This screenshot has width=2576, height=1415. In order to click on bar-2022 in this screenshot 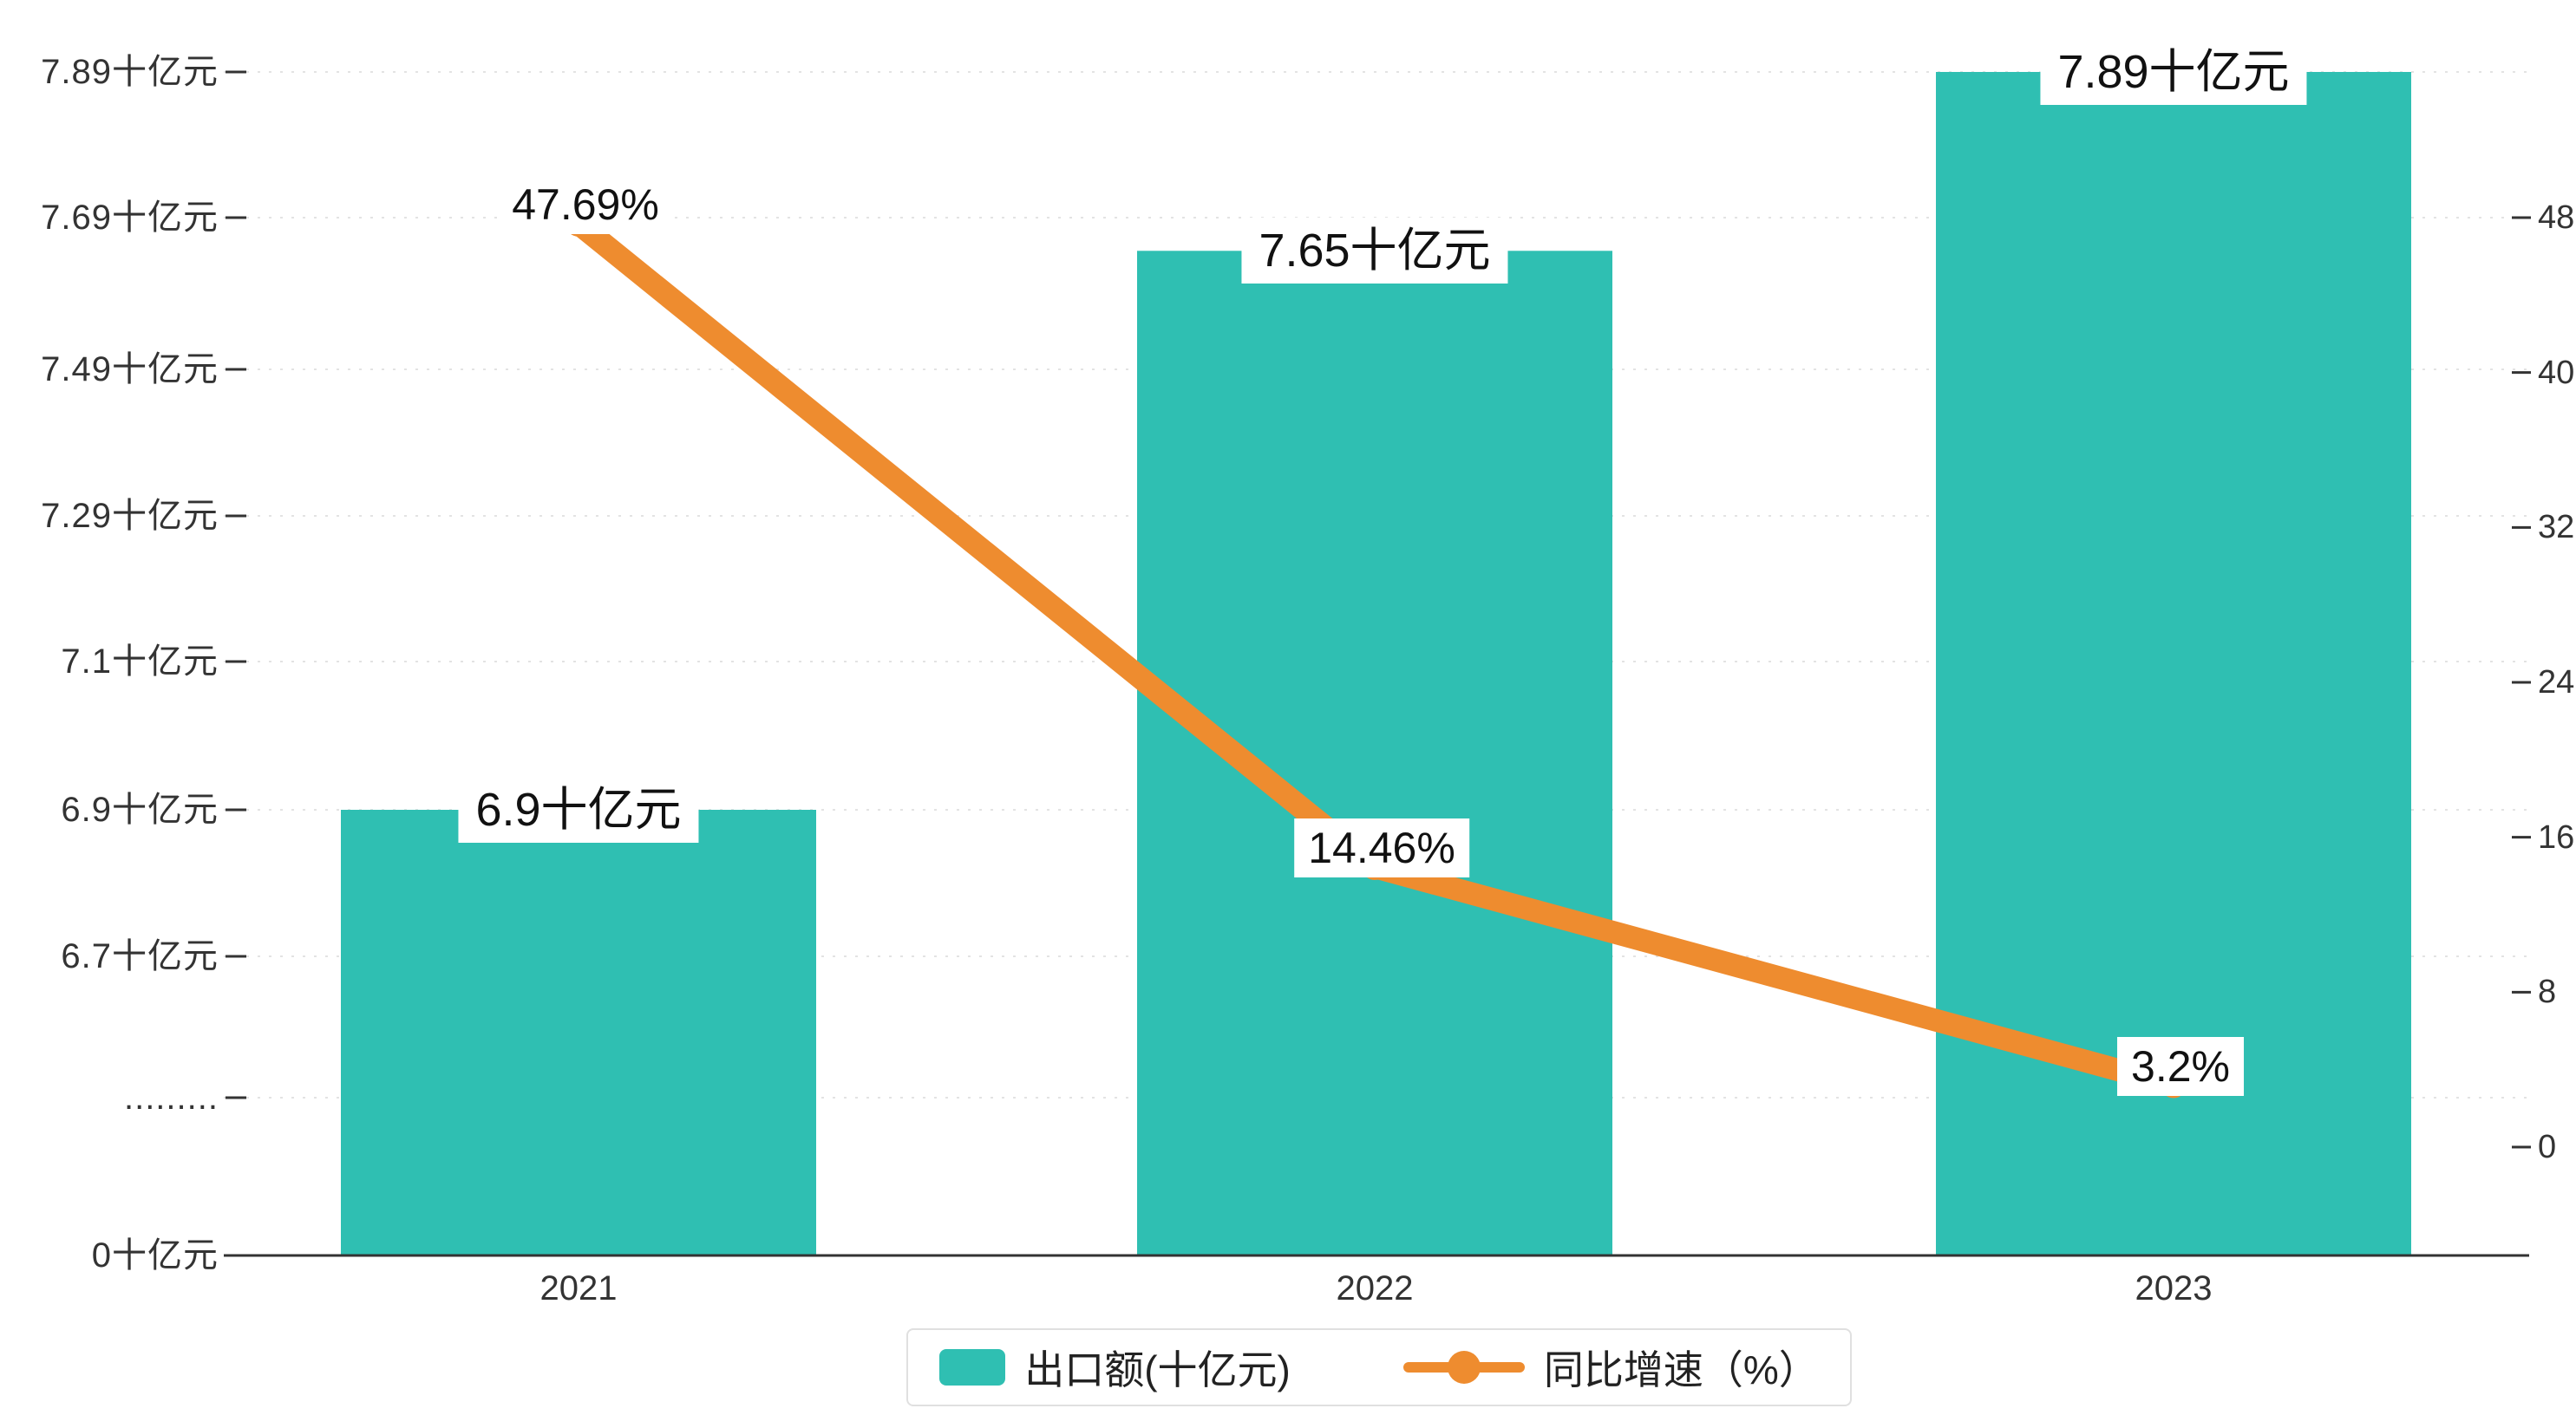, I will do `click(1374, 753)`.